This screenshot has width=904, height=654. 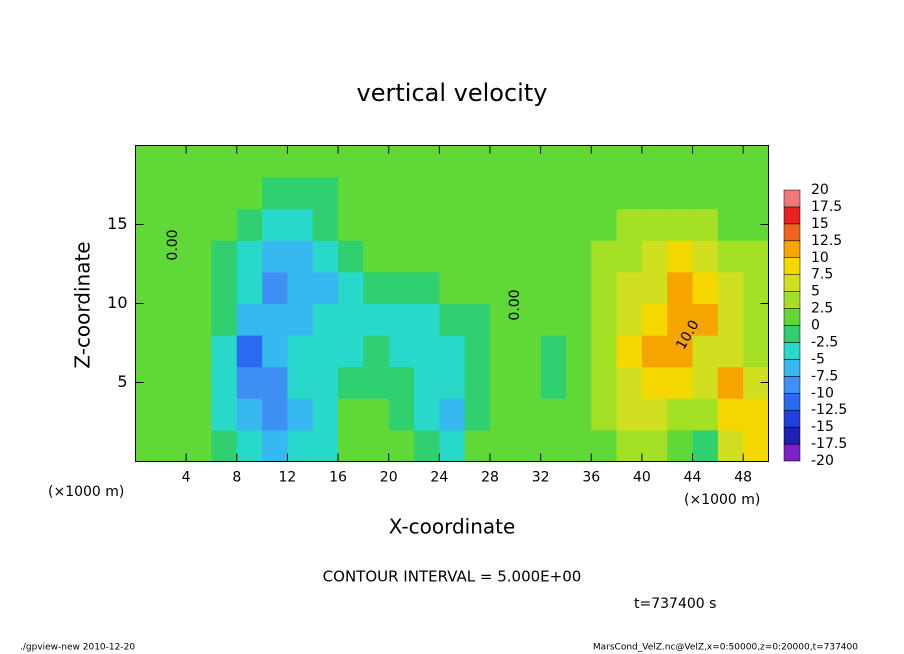 I want to click on colorbar-label: 17.5, so click(x=826, y=207).